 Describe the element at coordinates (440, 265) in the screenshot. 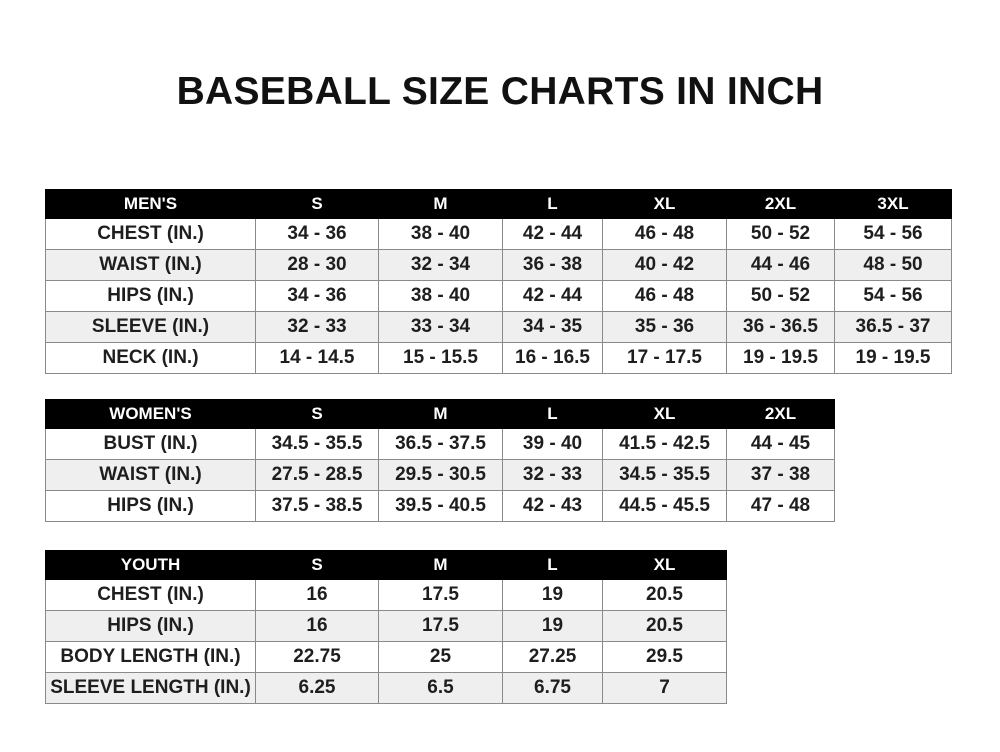

I see `size-value: 32 - 34` at that location.